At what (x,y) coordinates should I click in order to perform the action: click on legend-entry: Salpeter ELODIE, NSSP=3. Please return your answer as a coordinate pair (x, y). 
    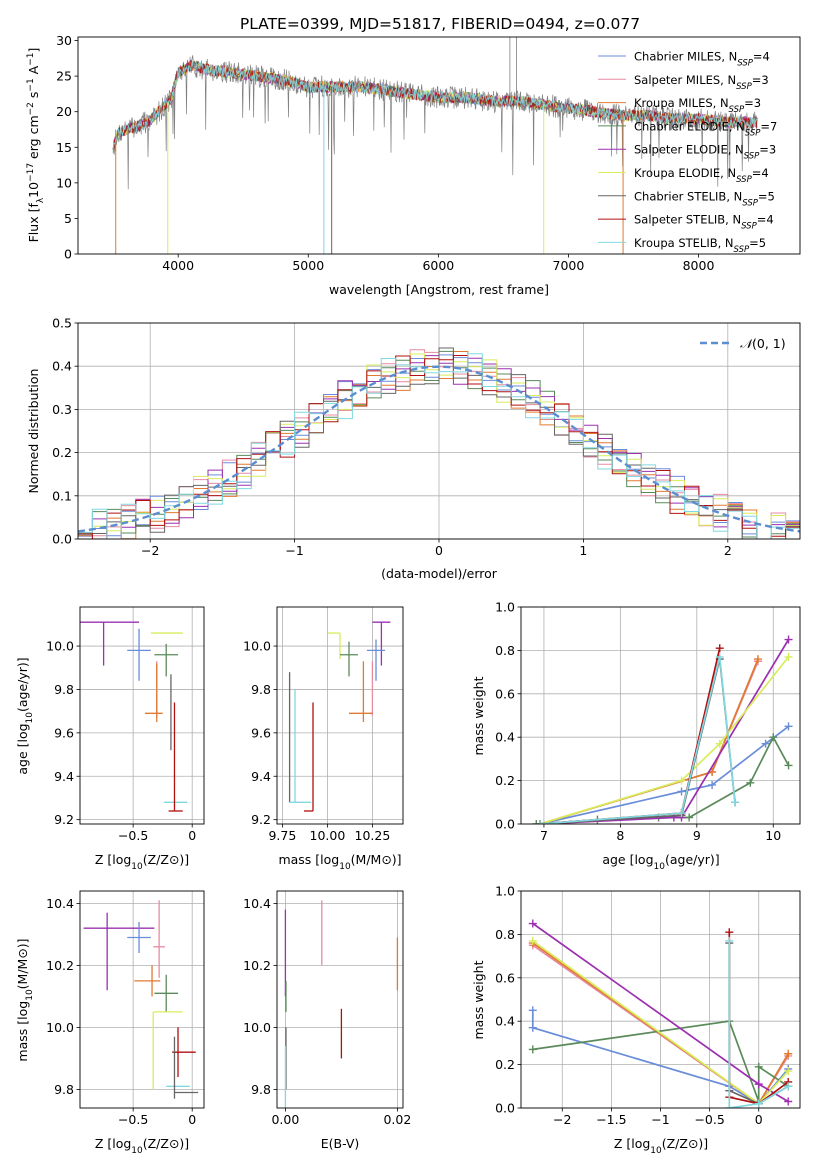
    Looking at the image, I should click on (705, 152).